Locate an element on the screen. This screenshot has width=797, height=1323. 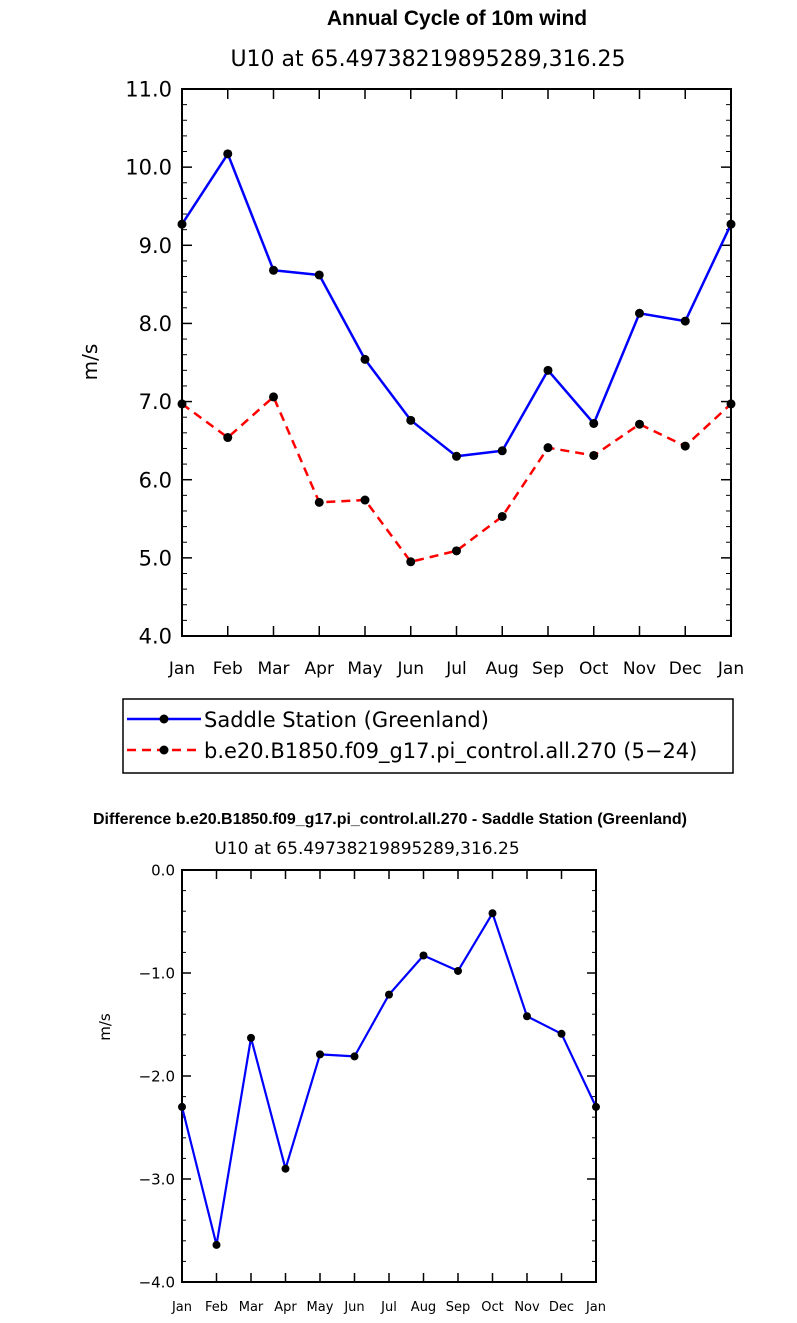
chart1-subtitle: U10 at 65.49738219895289,316.25 is located at coordinates (427, 59).